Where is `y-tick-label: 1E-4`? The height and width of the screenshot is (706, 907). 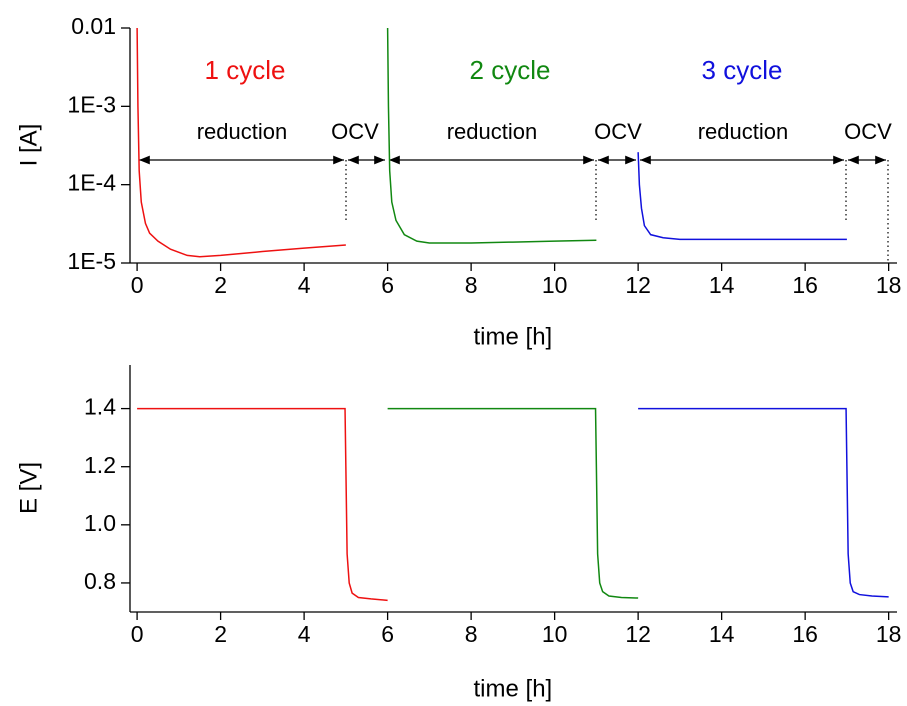
y-tick-label: 1E-4 is located at coordinates (91, 183).